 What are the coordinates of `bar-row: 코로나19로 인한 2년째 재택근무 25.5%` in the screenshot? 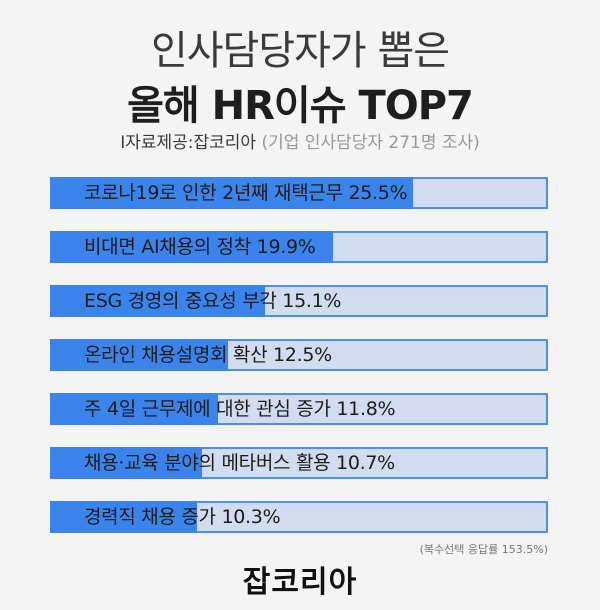 It's located at (299, 193).